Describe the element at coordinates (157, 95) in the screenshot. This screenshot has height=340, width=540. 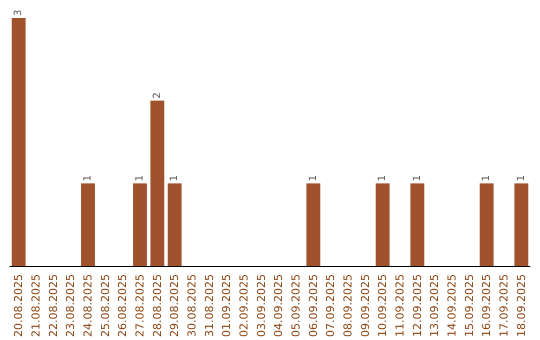
I see `data-label: 2` at that location.